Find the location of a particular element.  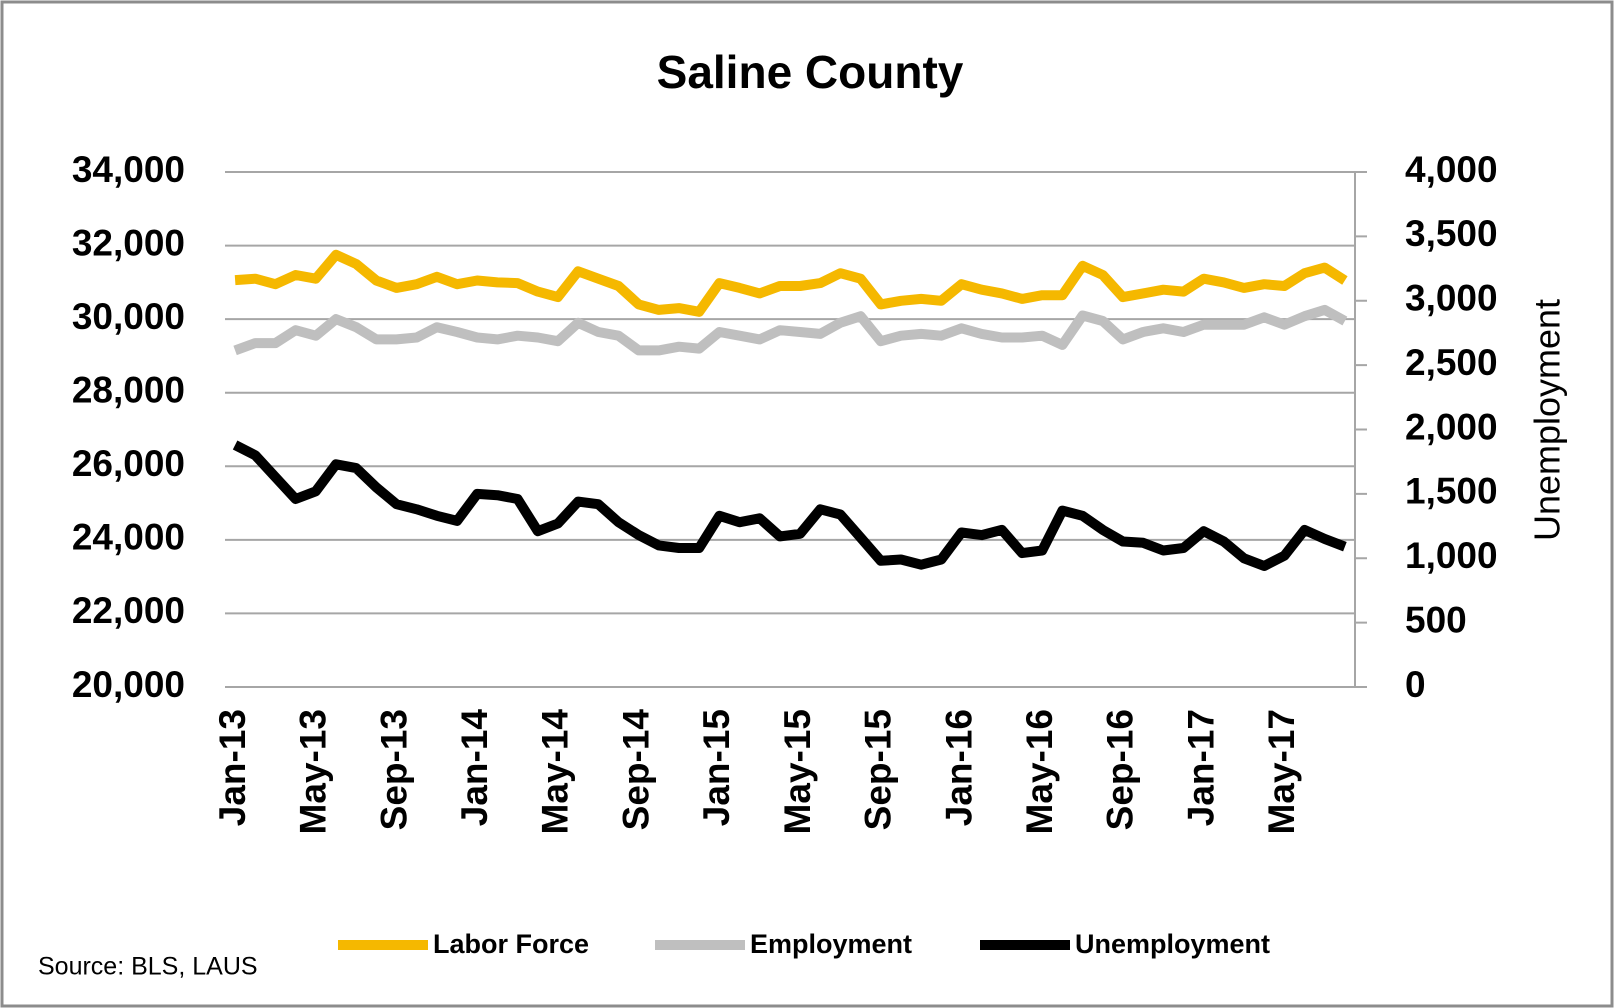

x-tick-label: May-17 is located at coordinates (1281, 771).